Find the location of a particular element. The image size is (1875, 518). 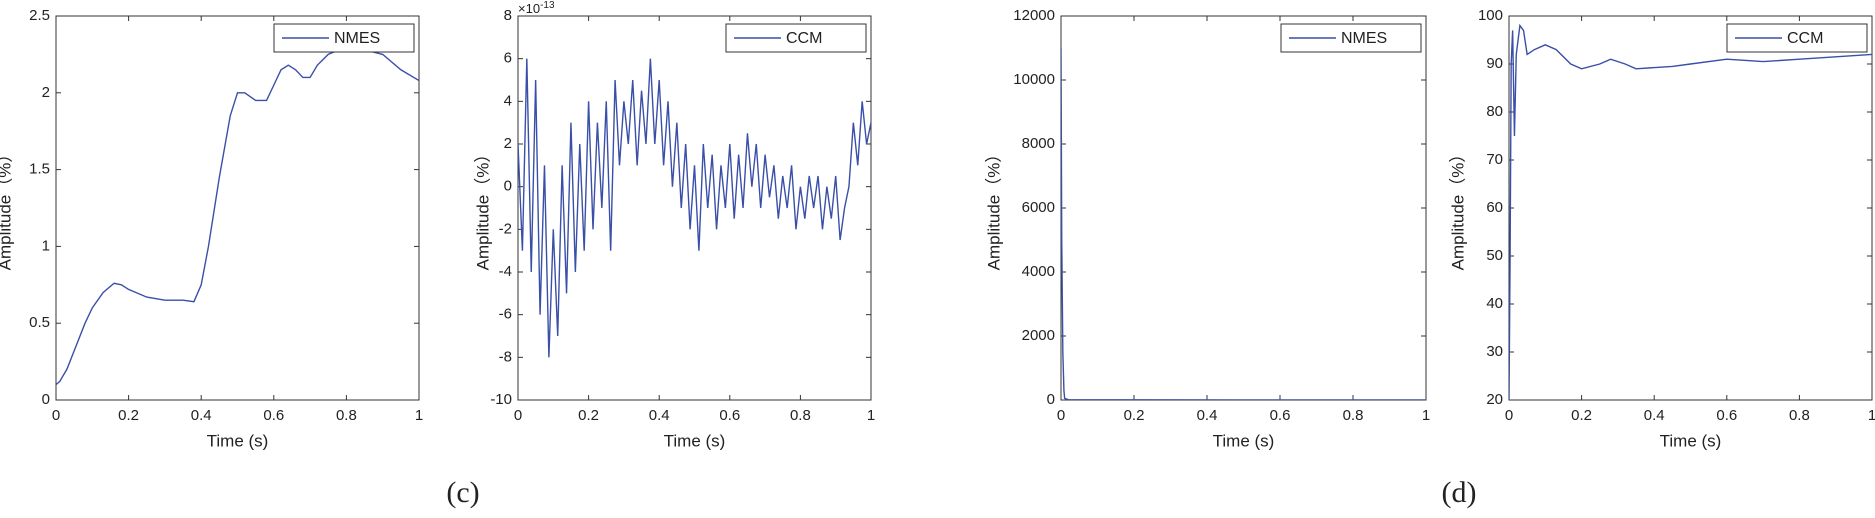

y-tick-label: -6 is located at coordinates (505, 314).